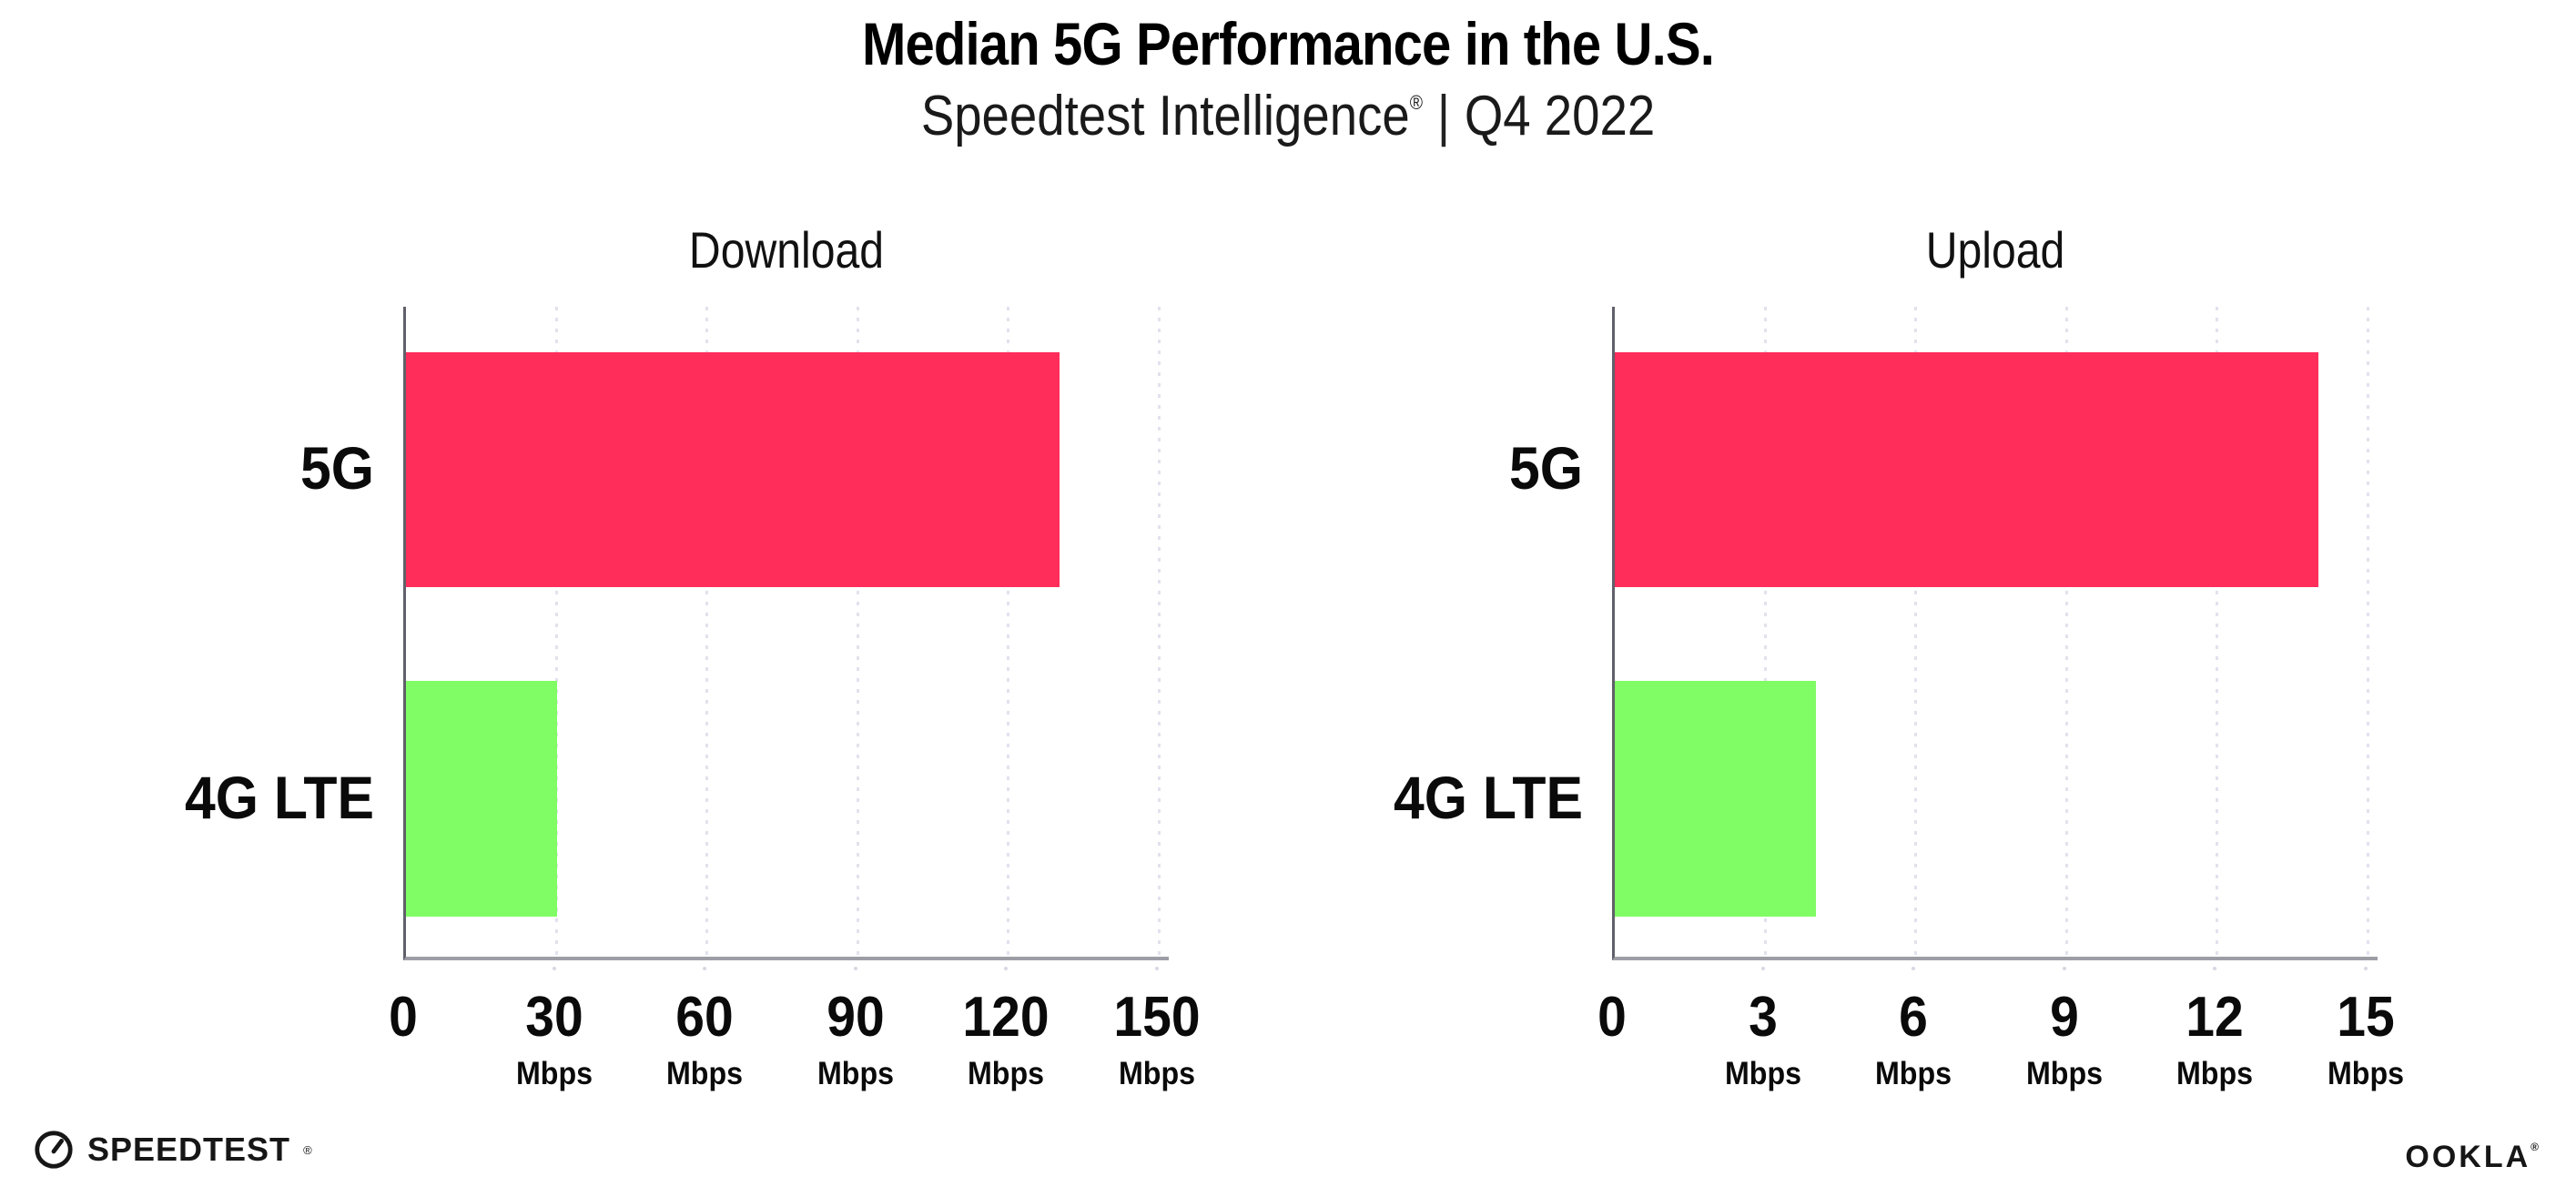  Describe the element at coordinates (554, 1073) in the screenshot. I see `tick-unit-download-30: Mbps` at that location.